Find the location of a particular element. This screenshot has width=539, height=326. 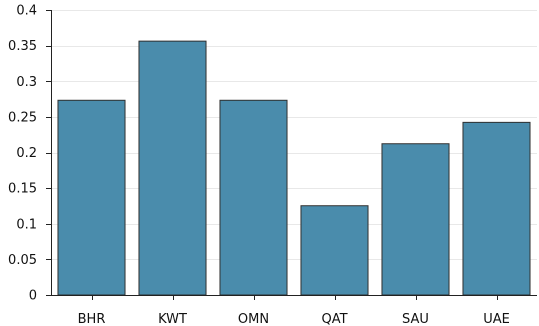

y-tick-label: 0.25 is located at coordinates (22, 117).